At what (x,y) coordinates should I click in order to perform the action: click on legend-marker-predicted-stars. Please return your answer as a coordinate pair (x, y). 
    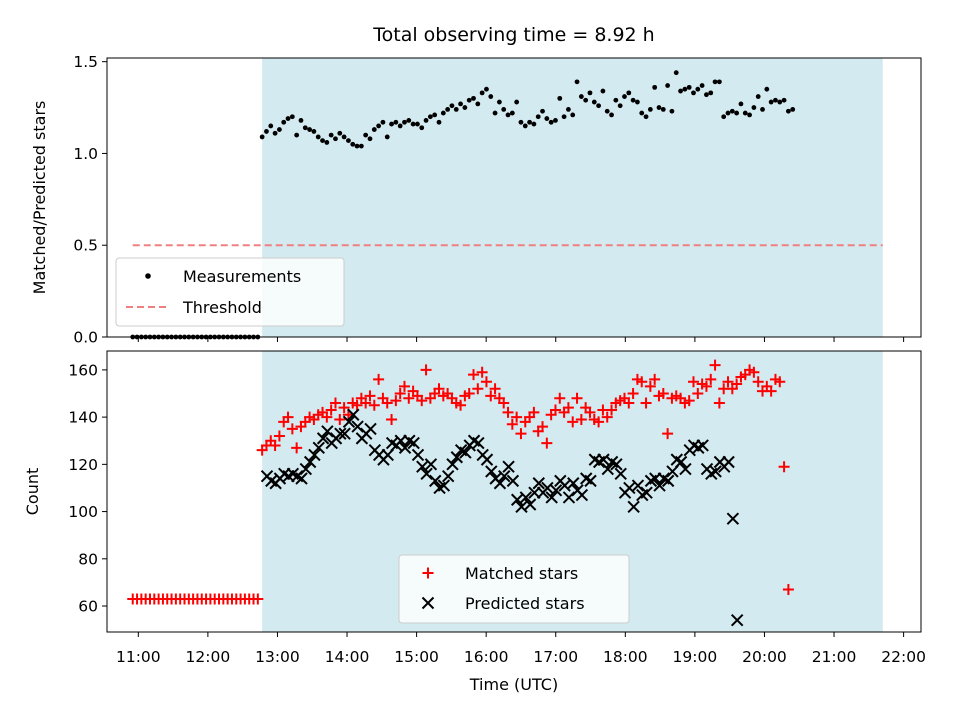
    Looking at the image, I should click on (428, 603).